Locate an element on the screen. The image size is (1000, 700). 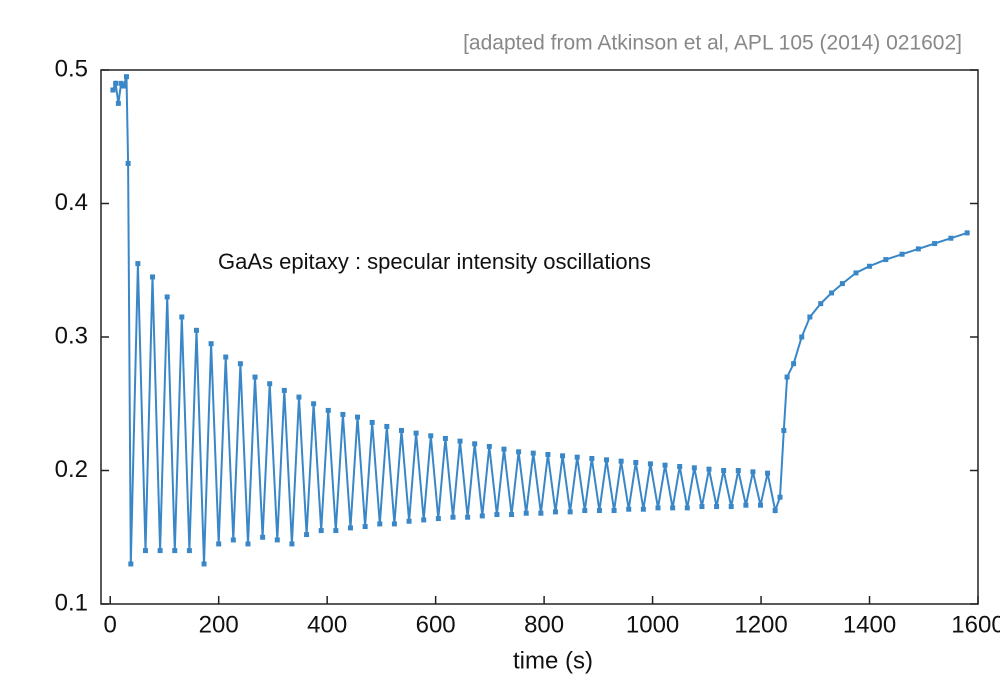
x-axis-label: time (s) is located at coordinates (553, 660).